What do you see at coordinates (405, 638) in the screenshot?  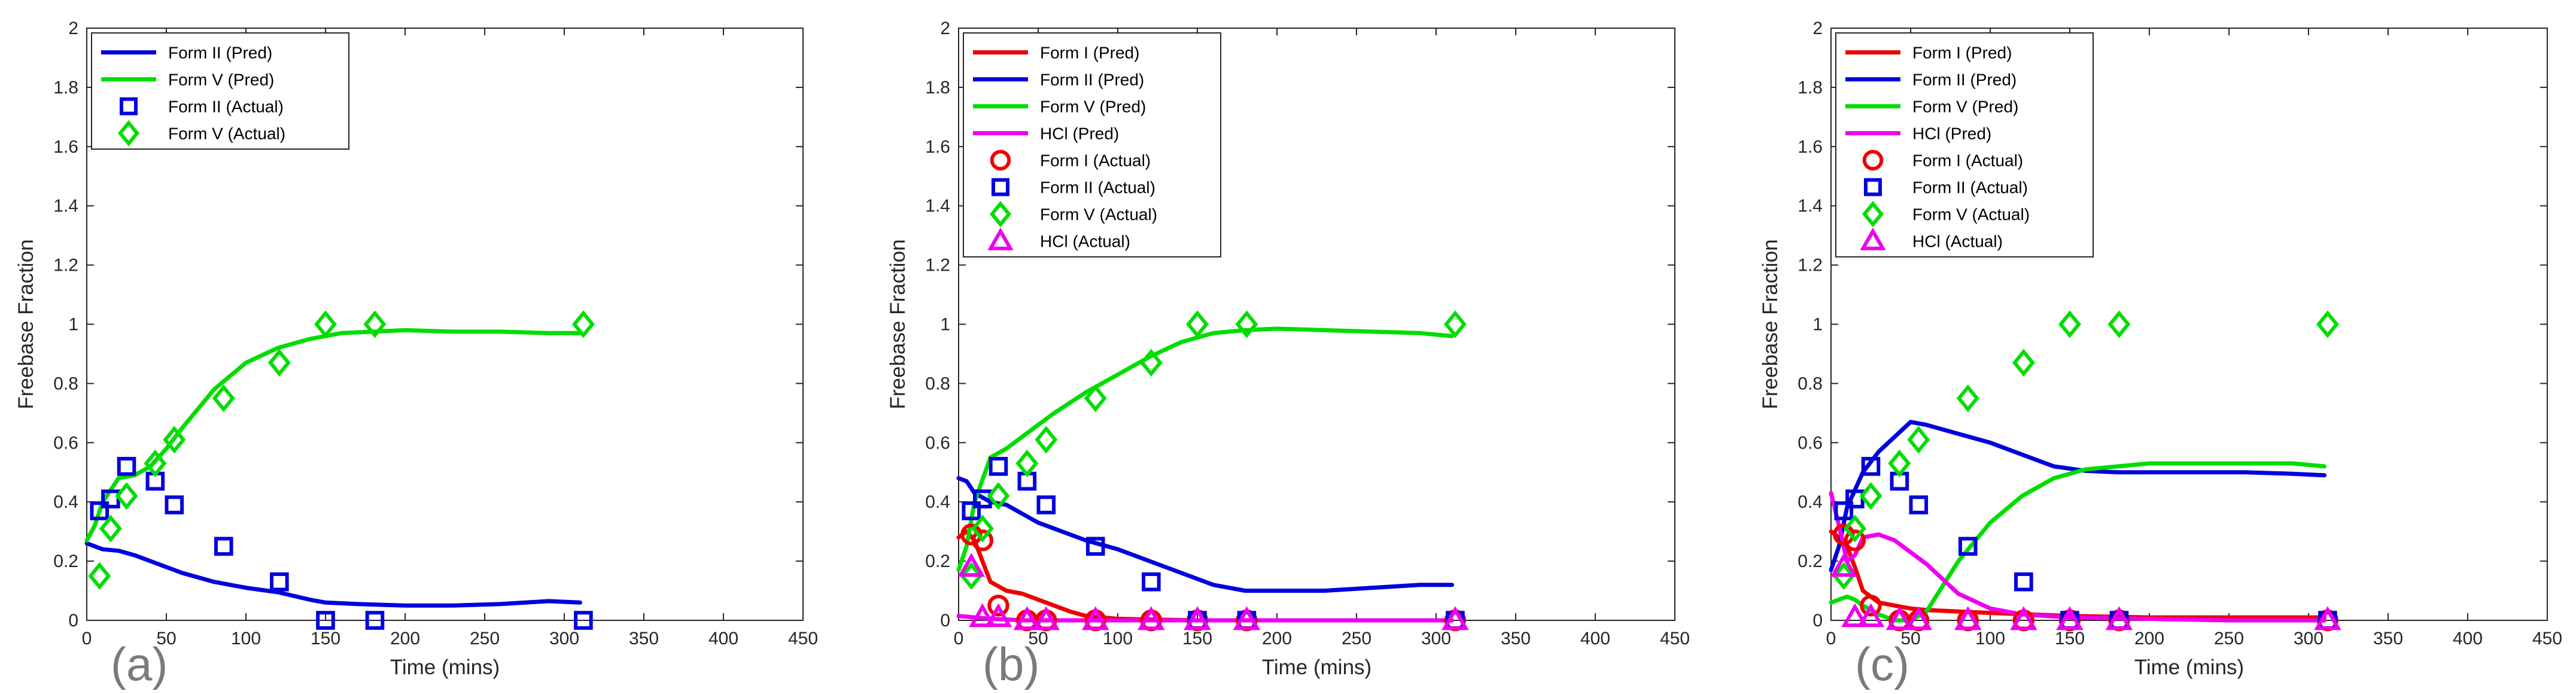 I see `panel-a-x-tick-label: 200` at bounding box center [405, 638].